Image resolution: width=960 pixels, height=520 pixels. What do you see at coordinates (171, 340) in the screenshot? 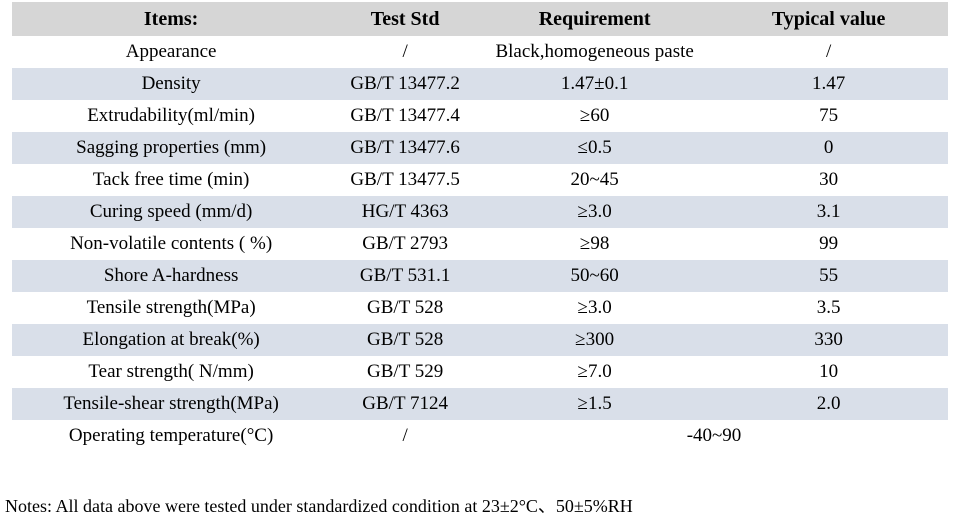
I see `cell-item: Elongation at break(%)` at bounding box center [171, 340].